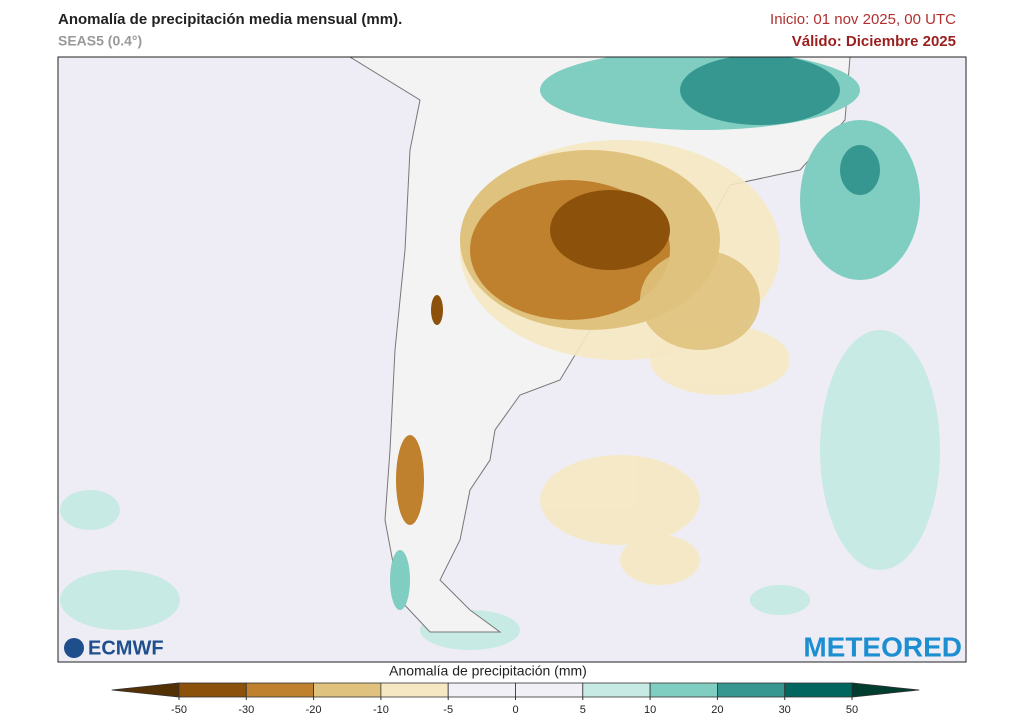  What do you see at coordinates (717, 710) in the screenshot?
I see `colorbar-tick-label: 20` at bounding box center [717, 710].